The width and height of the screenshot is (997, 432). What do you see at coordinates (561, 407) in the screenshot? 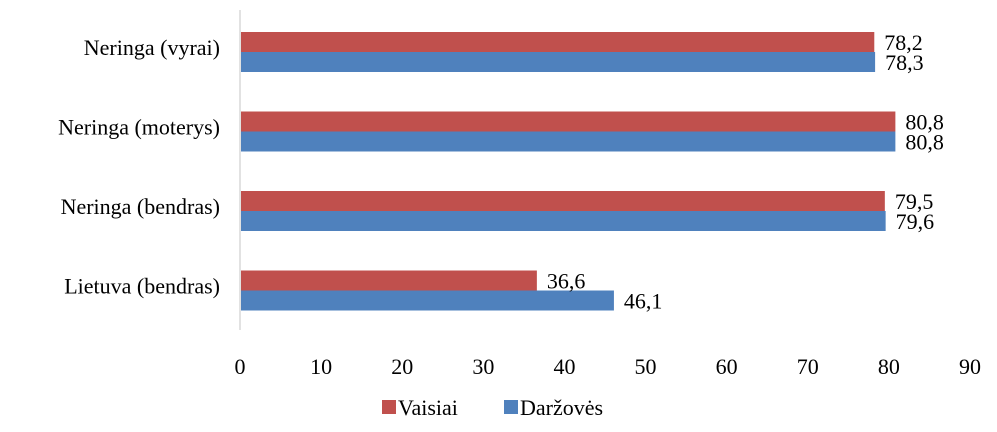
I see `legend-label: Daržovės` at bounding box center [561, 407].